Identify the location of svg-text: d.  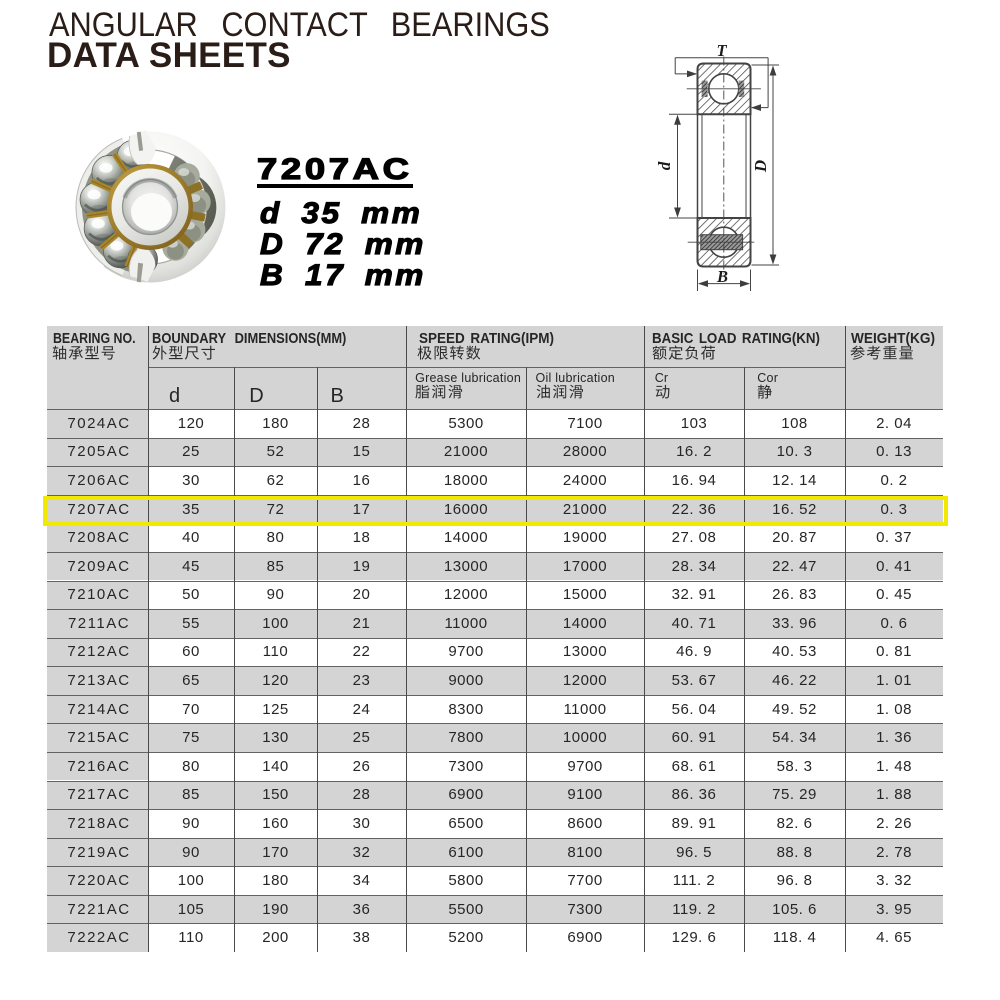
(664, 165).